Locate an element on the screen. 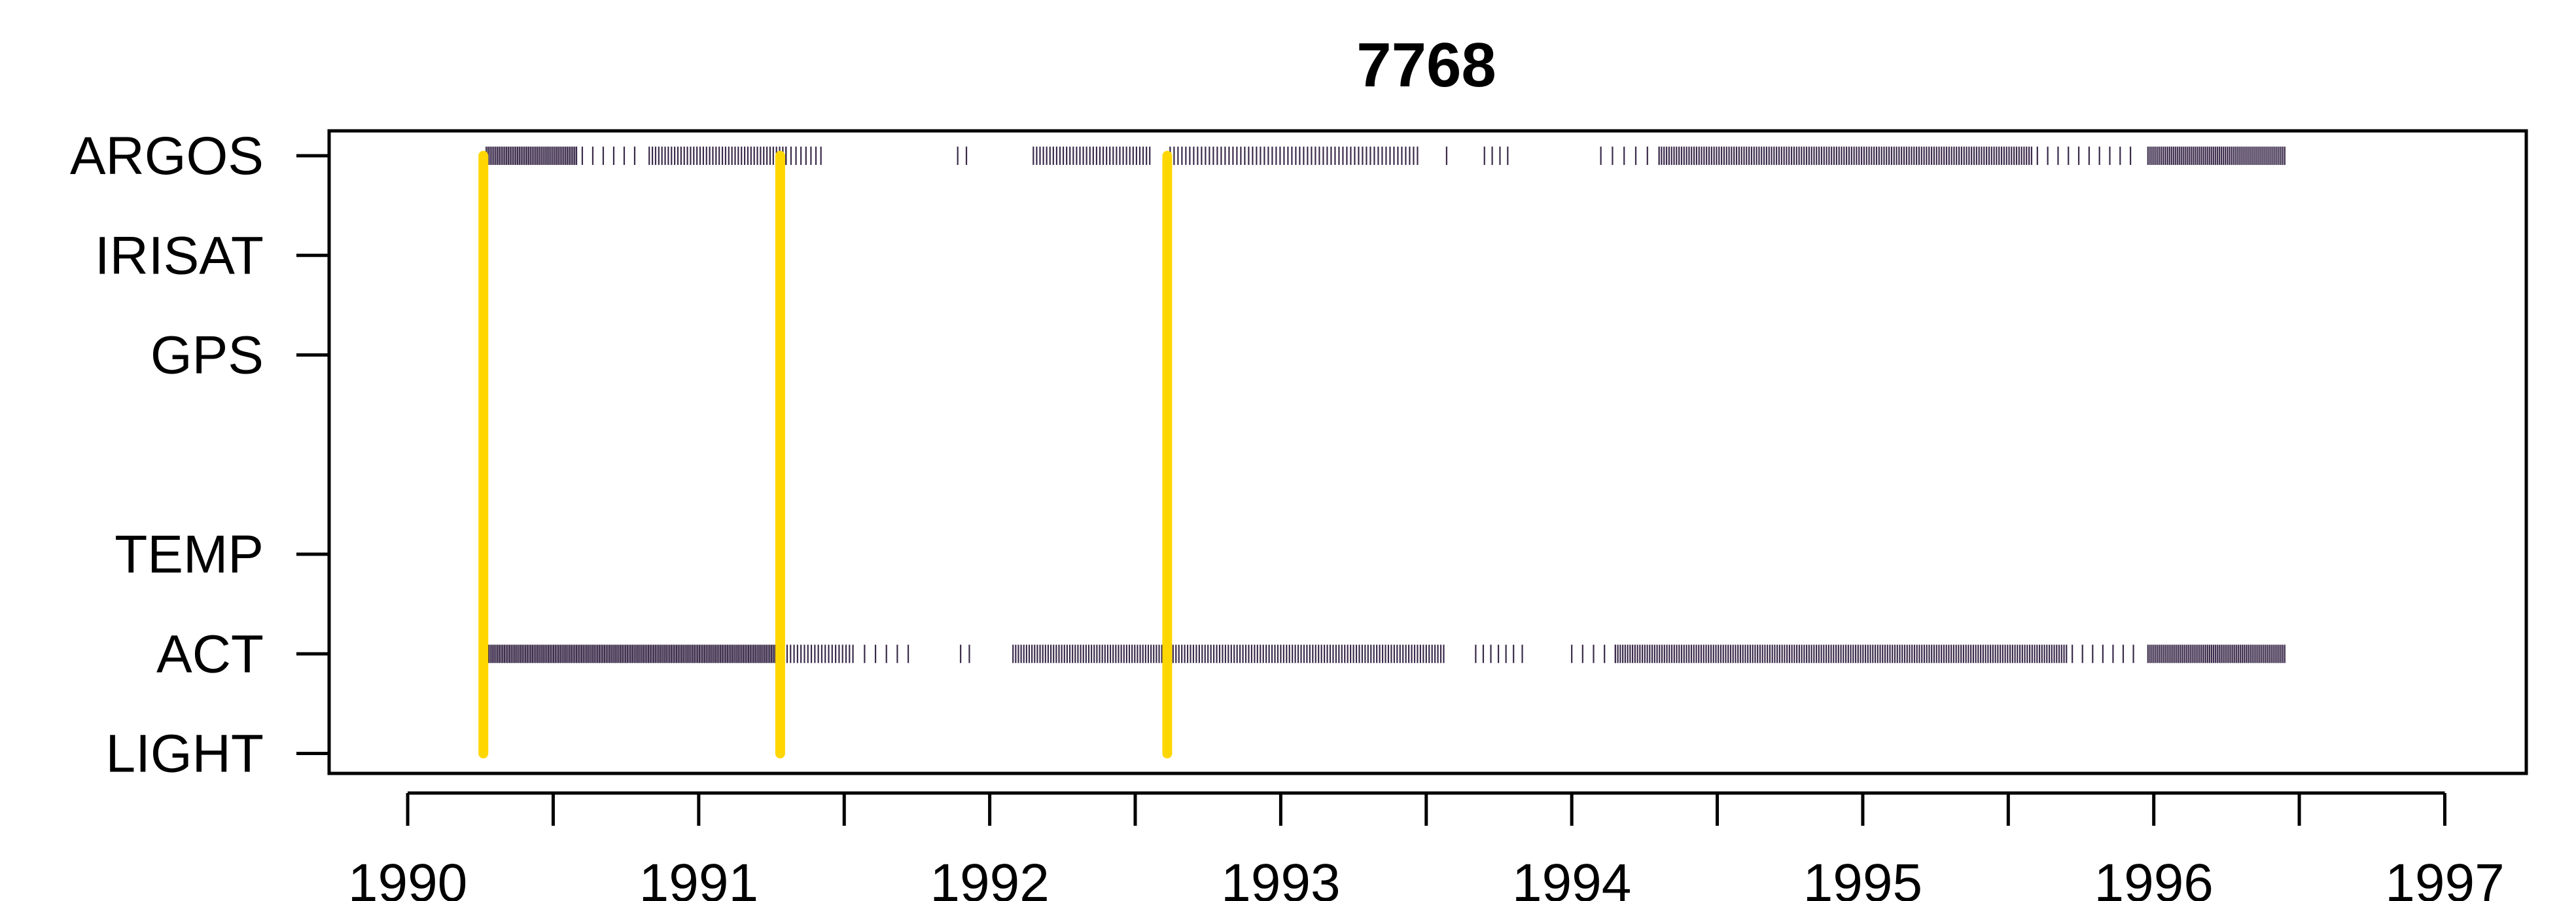  y-tick-label-light: LIGHT is located at coordinates (185, 754).